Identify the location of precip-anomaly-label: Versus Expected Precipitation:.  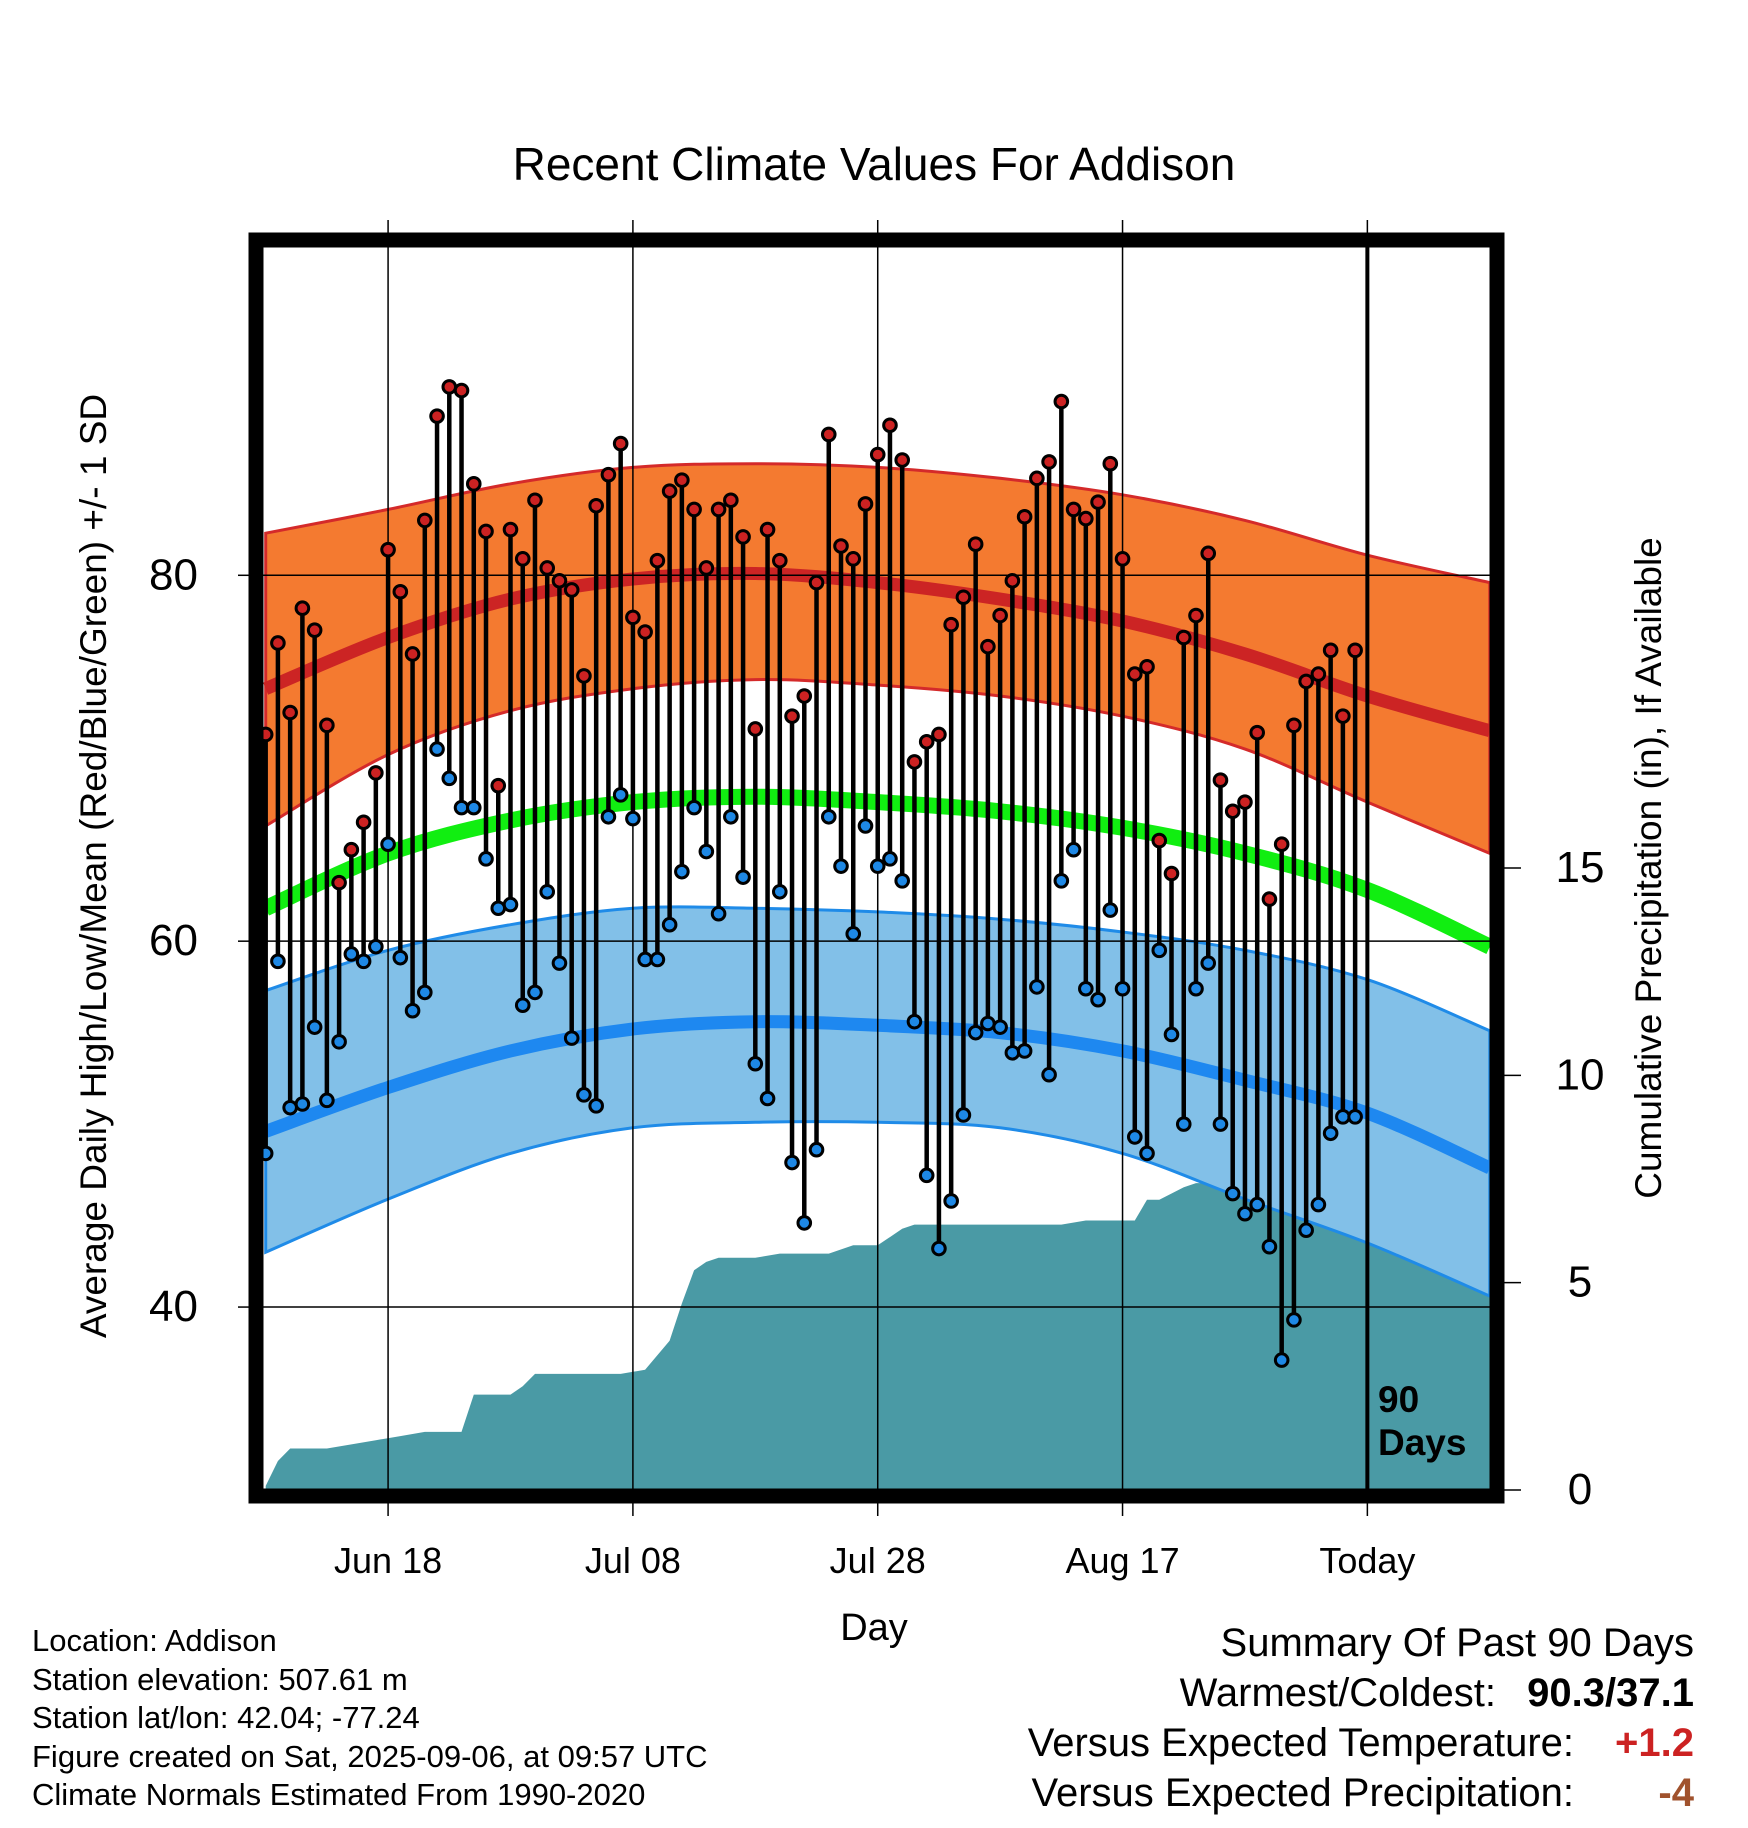
(1302, 1793).